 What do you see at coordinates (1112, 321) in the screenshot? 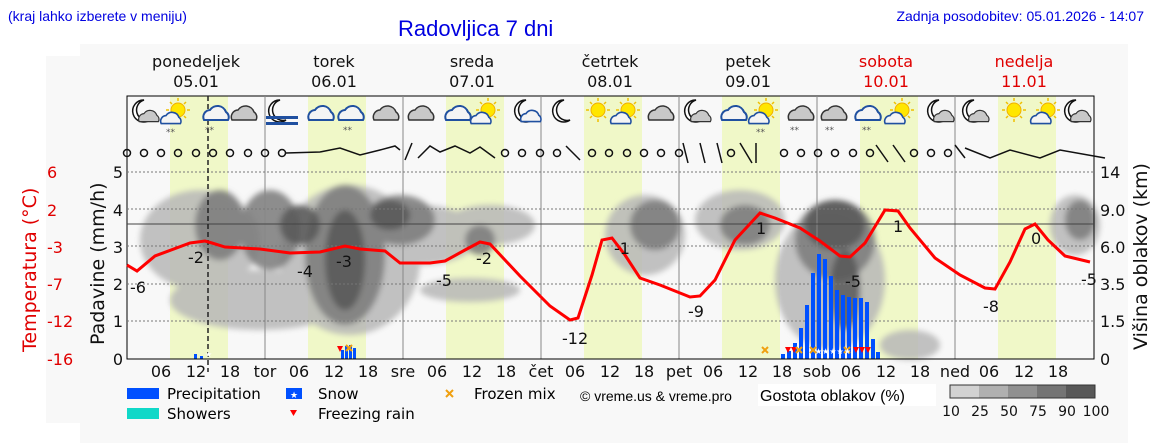
I see `svg-text: 1.5` at bounding box center [1112, 321].